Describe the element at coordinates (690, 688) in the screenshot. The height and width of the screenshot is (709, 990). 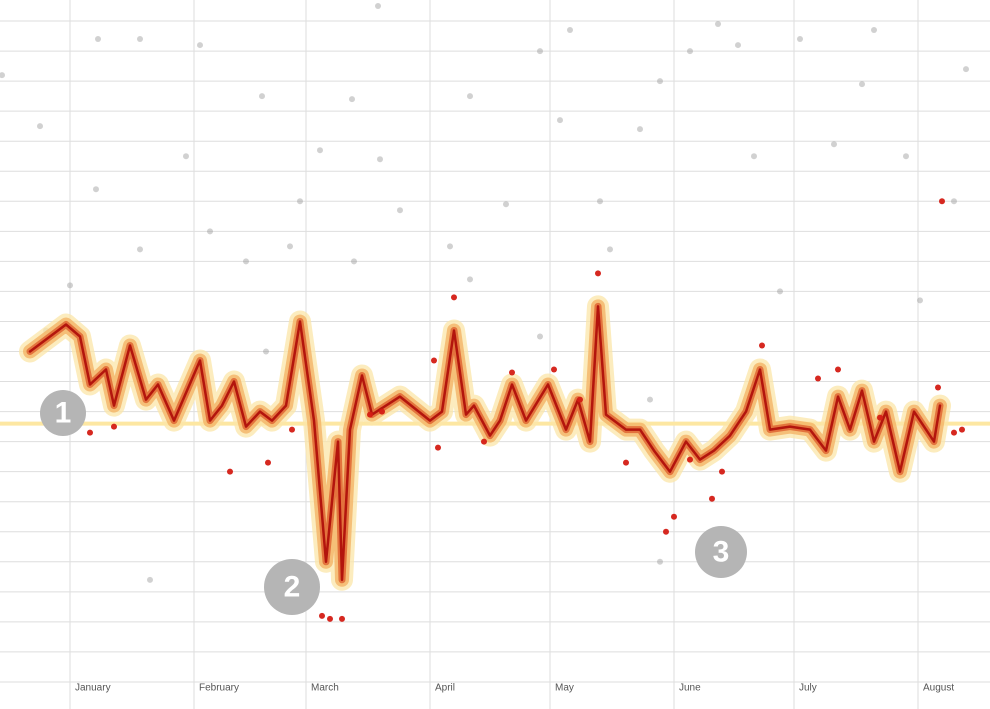
I see `x-tick-label: June` at that location.